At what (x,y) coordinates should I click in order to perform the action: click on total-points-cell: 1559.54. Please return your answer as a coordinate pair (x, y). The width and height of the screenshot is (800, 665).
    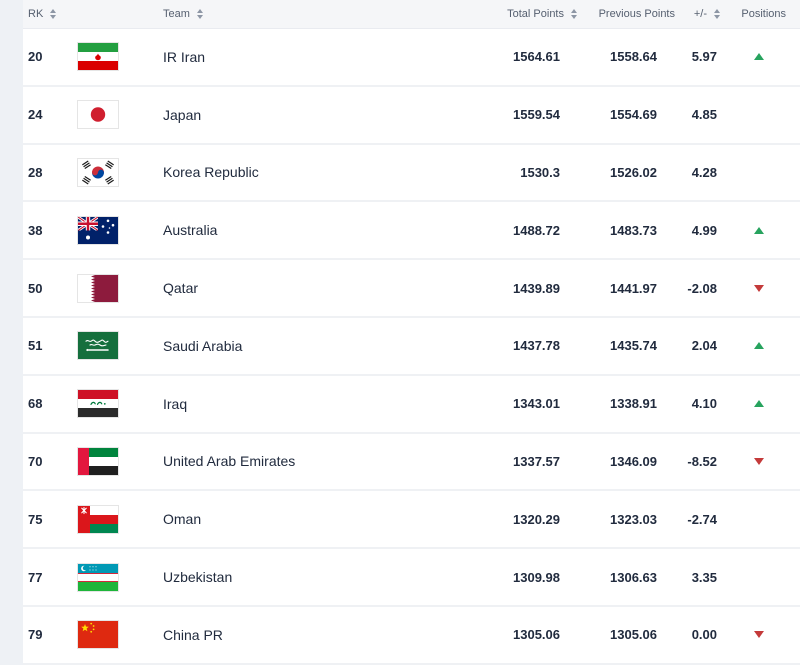
    Looking at the image, I should click on (510, 114).